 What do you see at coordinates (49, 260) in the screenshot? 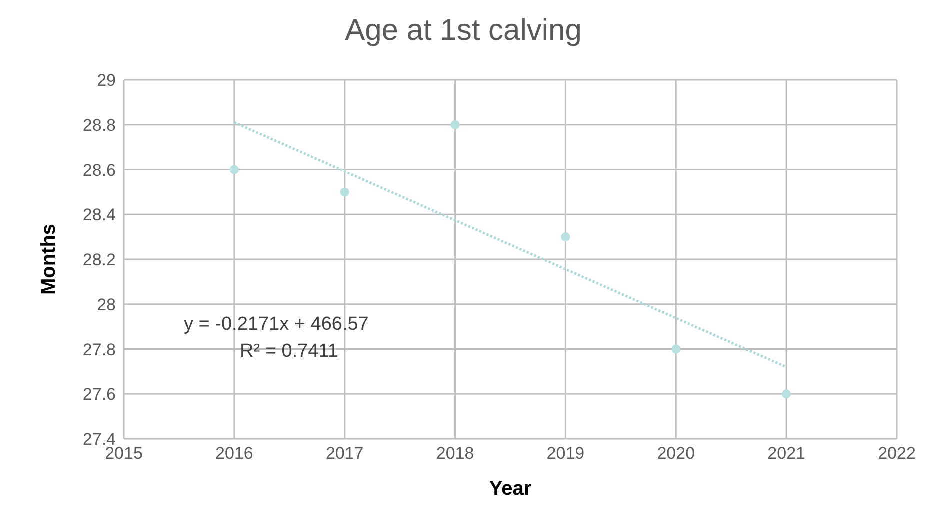
I see `y-axis-title: Months` at bounding box center [49, 260].